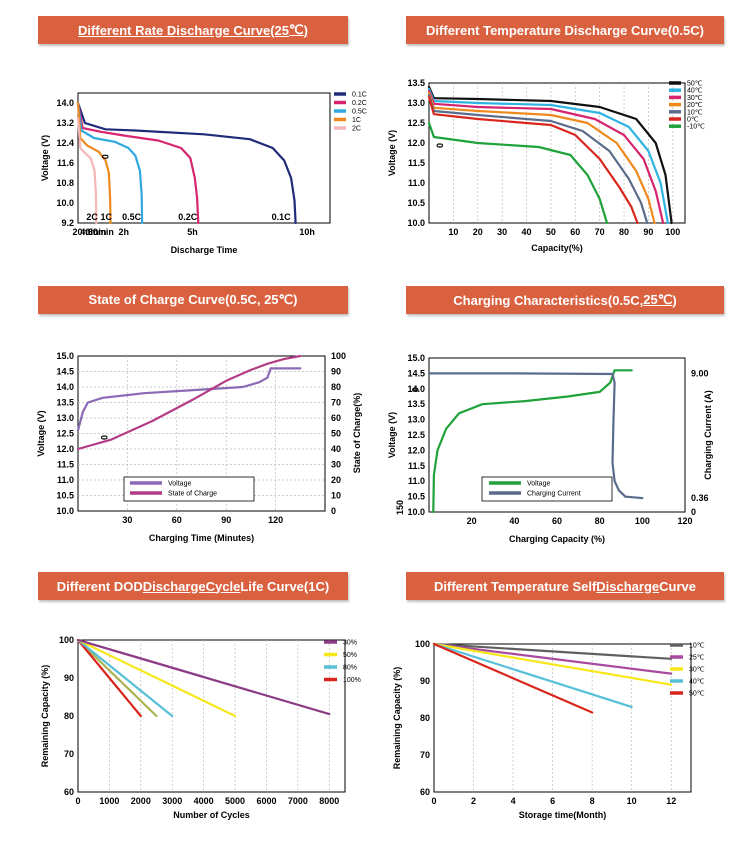 Image resolution: width=746 pixels, height=857 pixels. What do you see at coordinates (416, 203) in the screenshot?
I see `y-tick-label: 10.5` at bounding box center [416, 203].